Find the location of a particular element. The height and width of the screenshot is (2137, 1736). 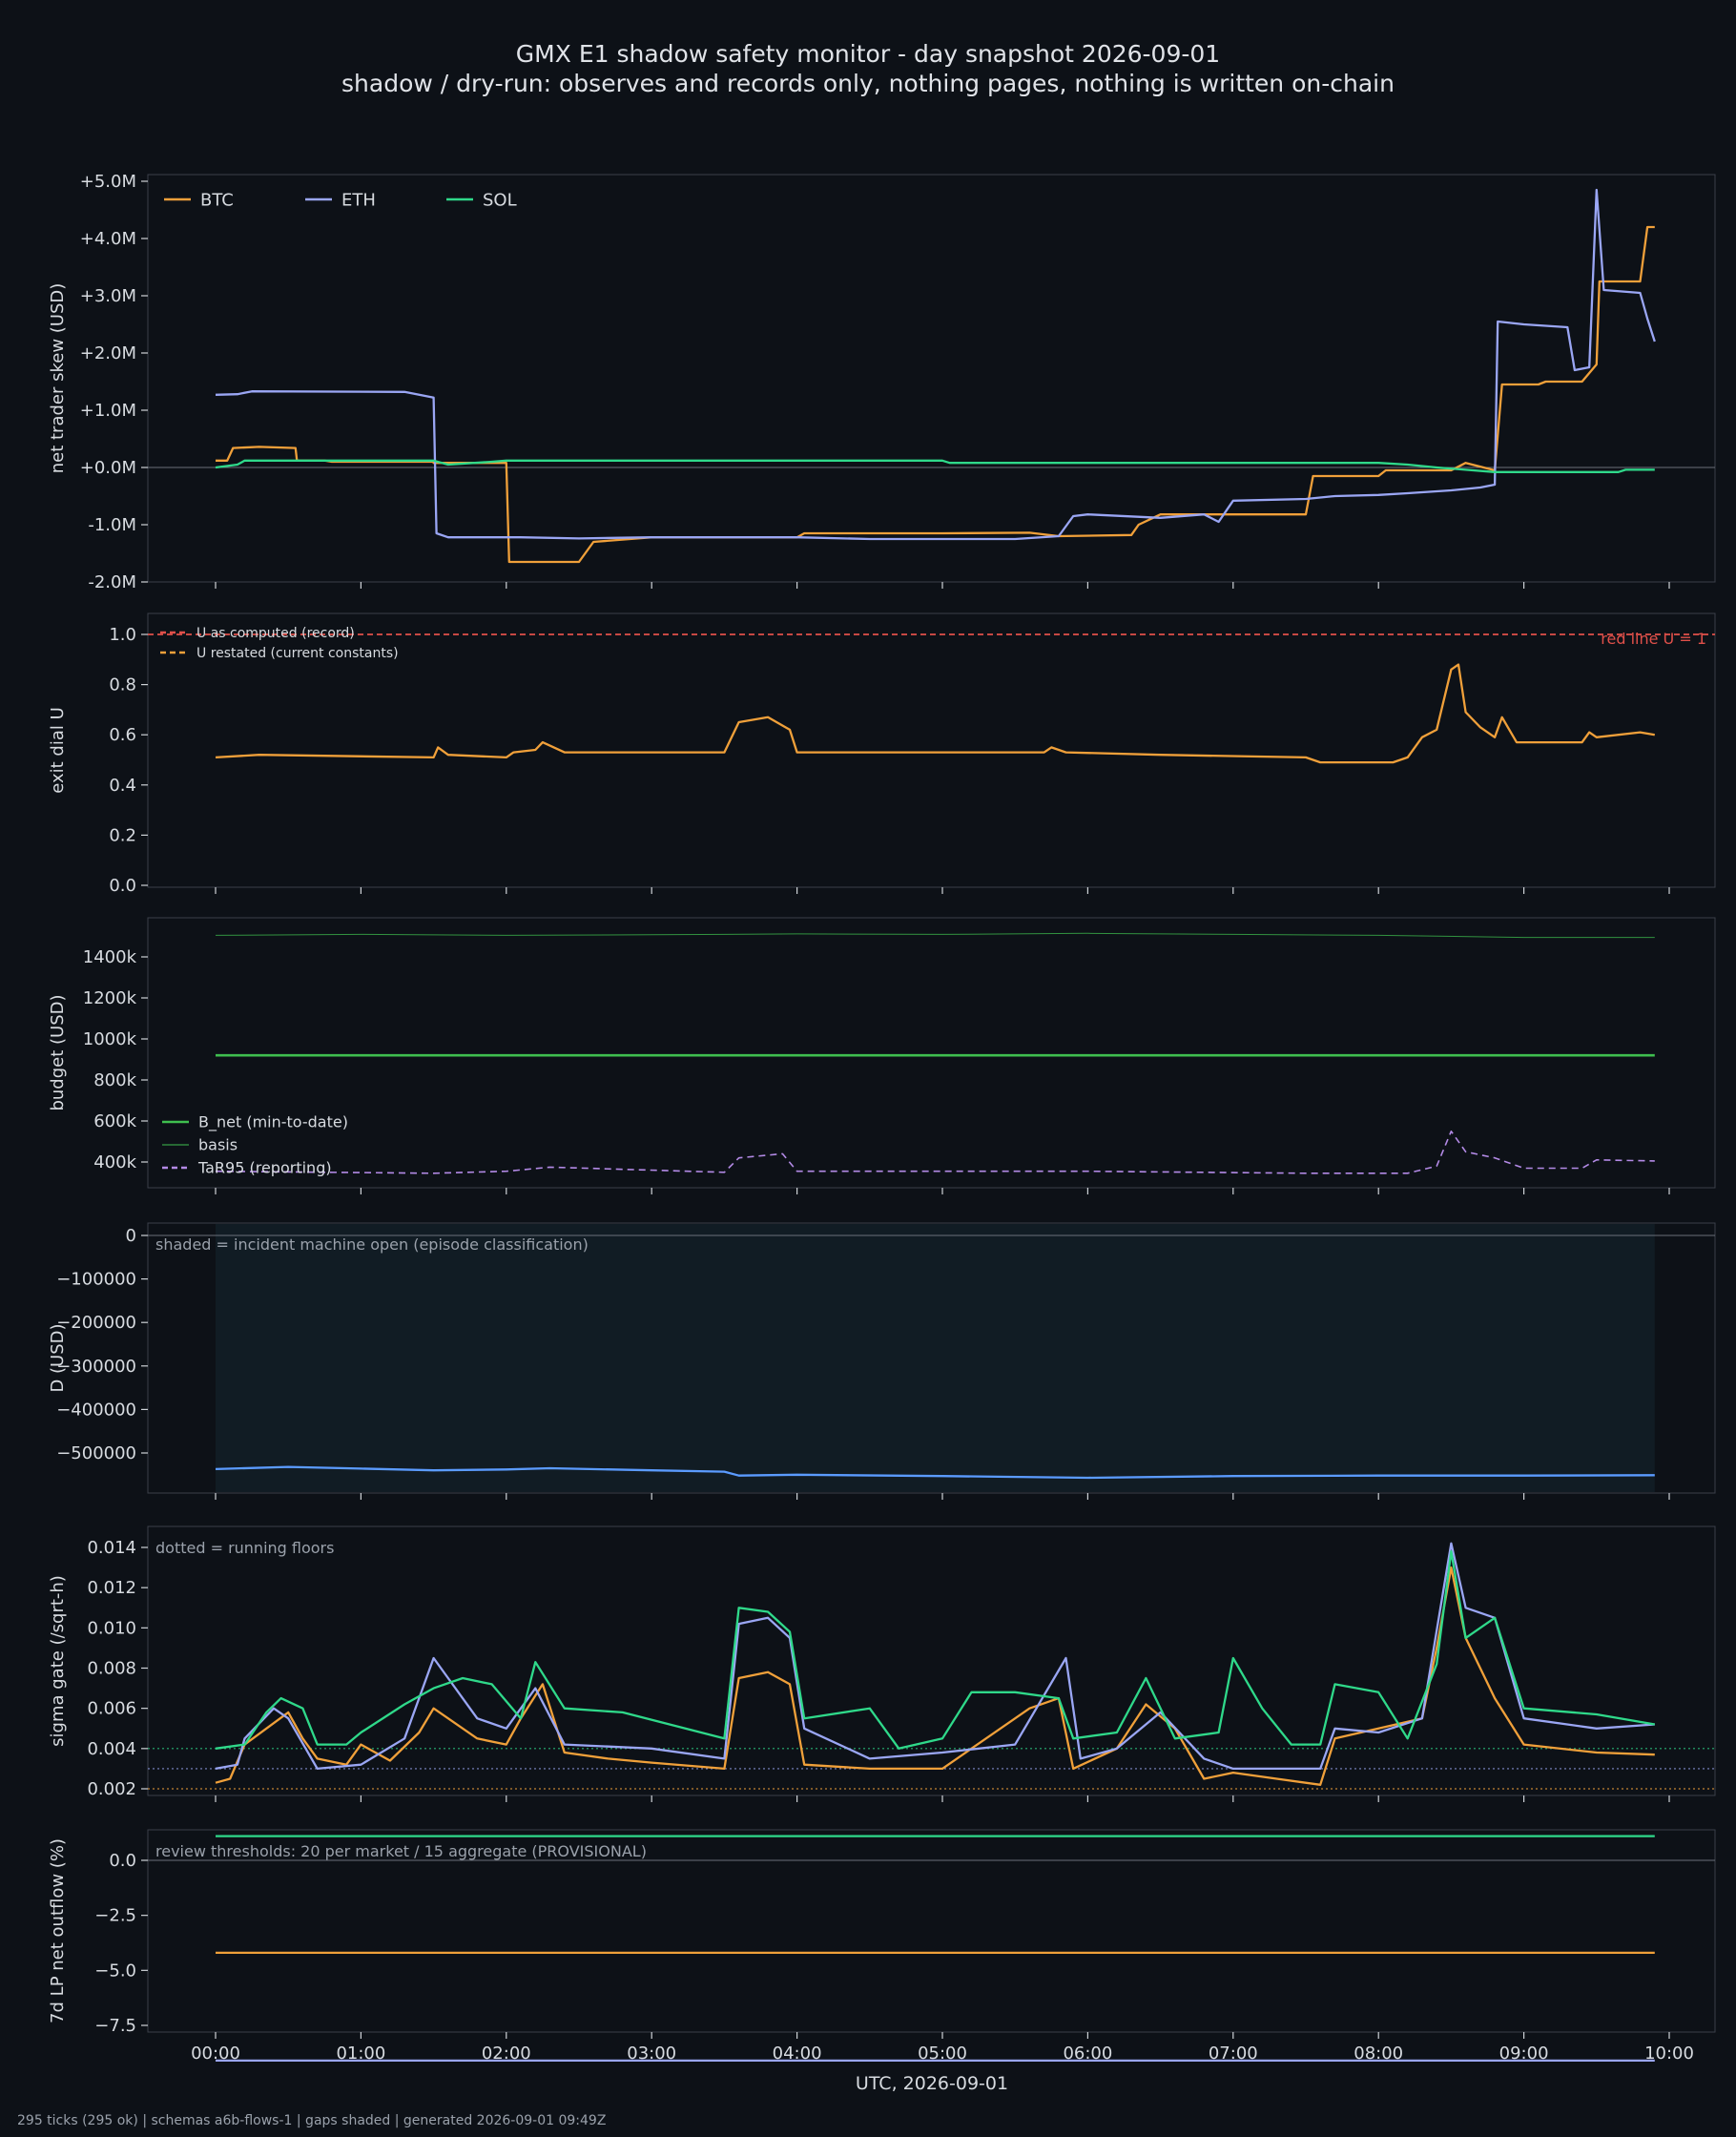

y-tick-label: -1.0M is located at coordinates (112, 525).